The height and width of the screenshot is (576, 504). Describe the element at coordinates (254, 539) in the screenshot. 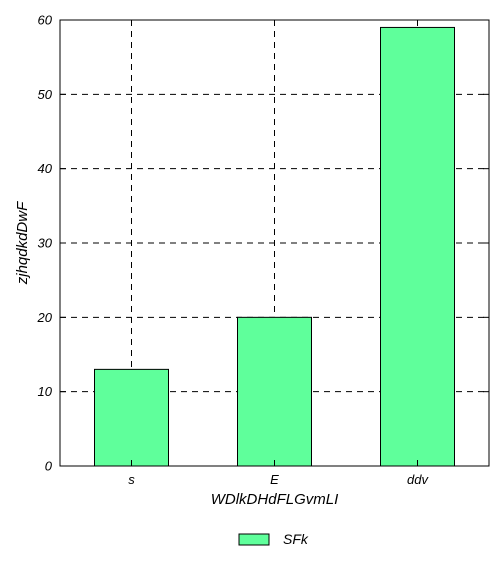

I see `legend-swatch` at that location.